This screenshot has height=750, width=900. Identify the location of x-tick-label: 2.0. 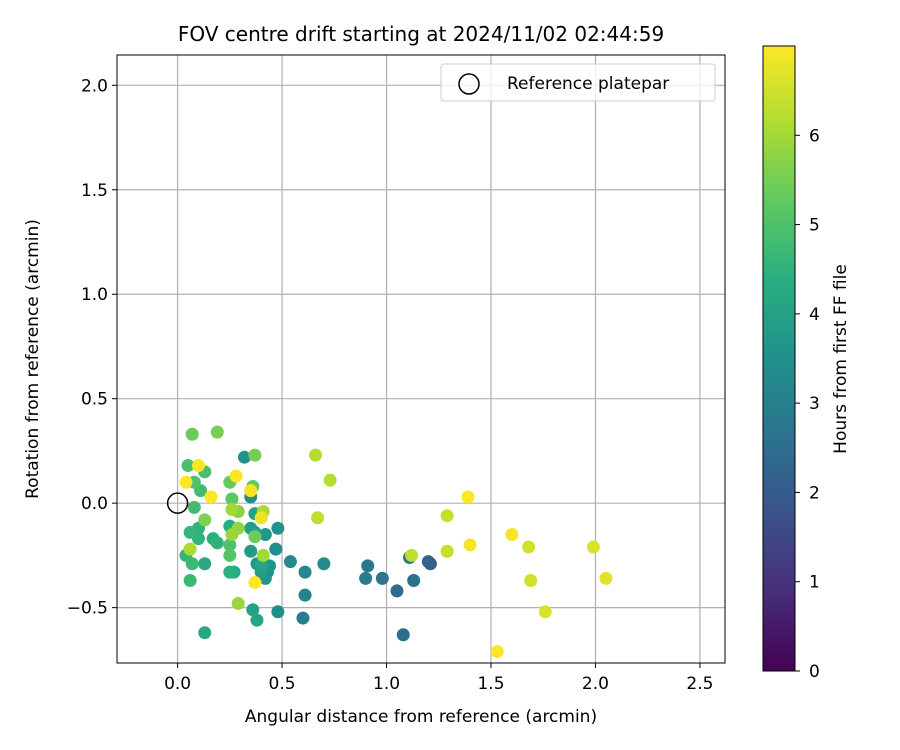
(595, 684).